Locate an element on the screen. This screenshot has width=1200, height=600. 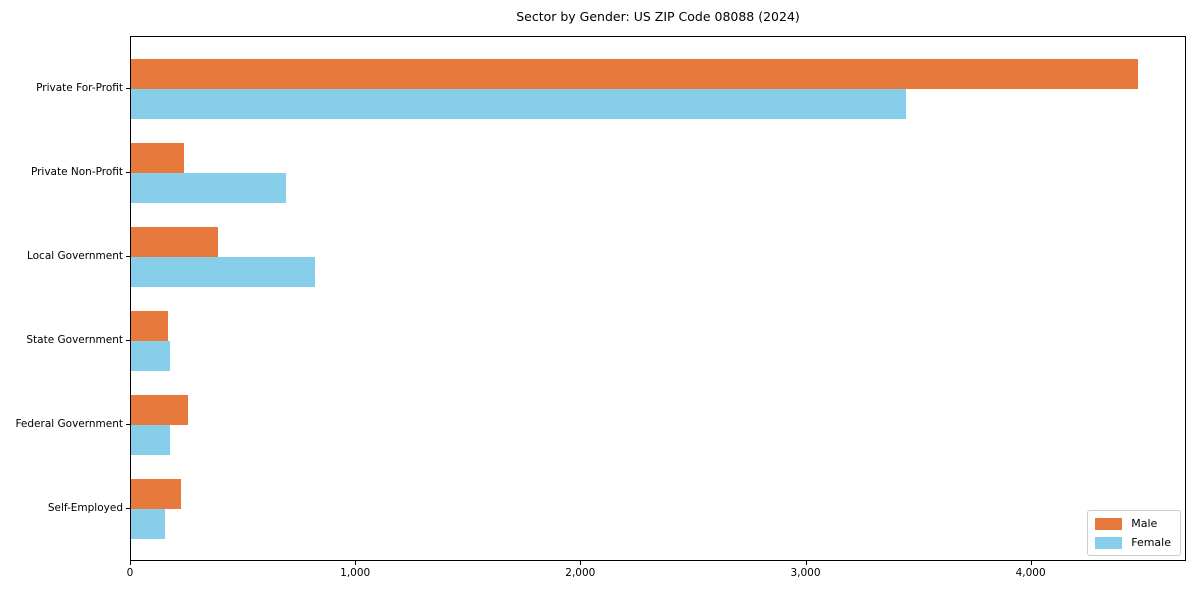
bar-female-private-for-profit is located at coordinates (518, 104).